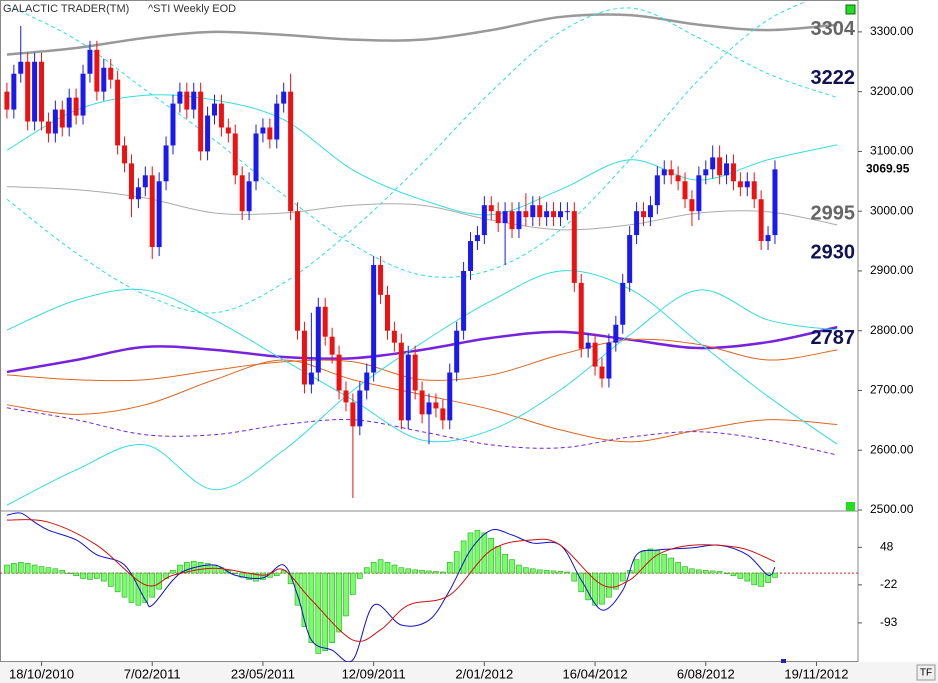 The width and height of the screenshot is (938, 683). Describe the element at coordinates (892, 330) in the screenshot. I see `y-tick-label: 2800.00` at that location.